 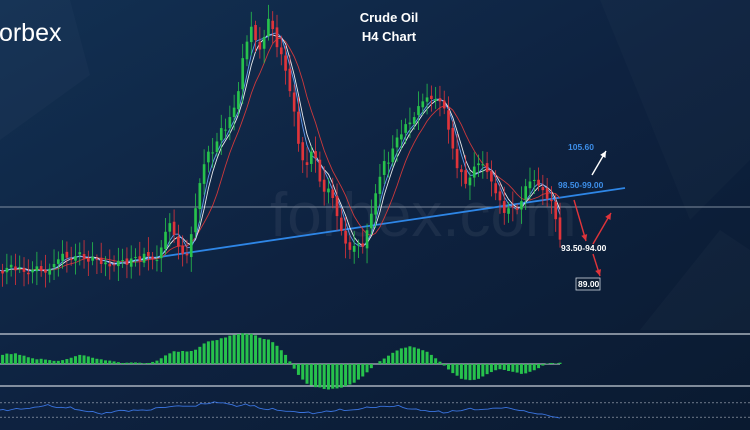 I want to click on watermark: forbex.com, so click(x=423, y=215).